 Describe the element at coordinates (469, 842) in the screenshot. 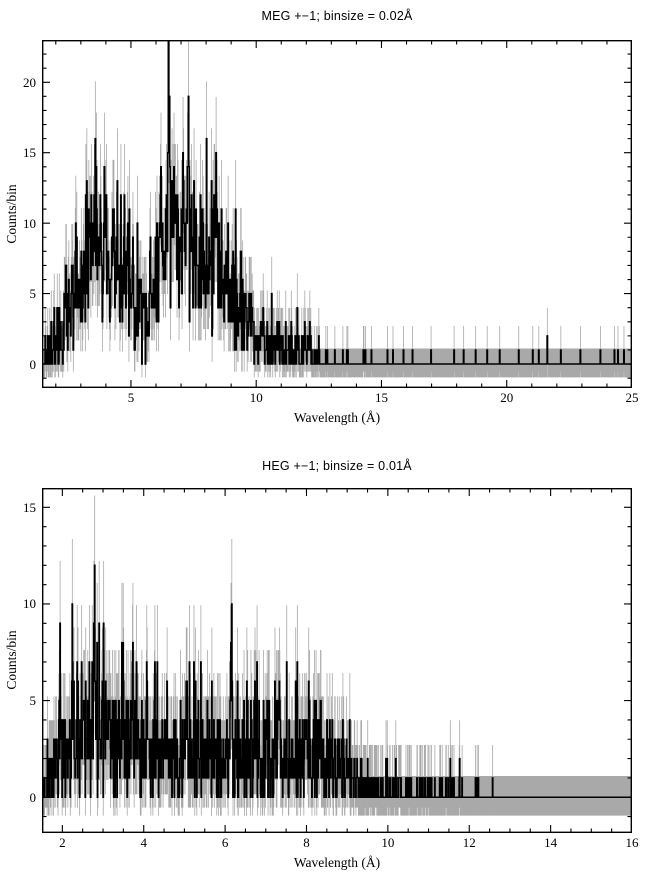

I see `x-tick-label: 12` at that location.